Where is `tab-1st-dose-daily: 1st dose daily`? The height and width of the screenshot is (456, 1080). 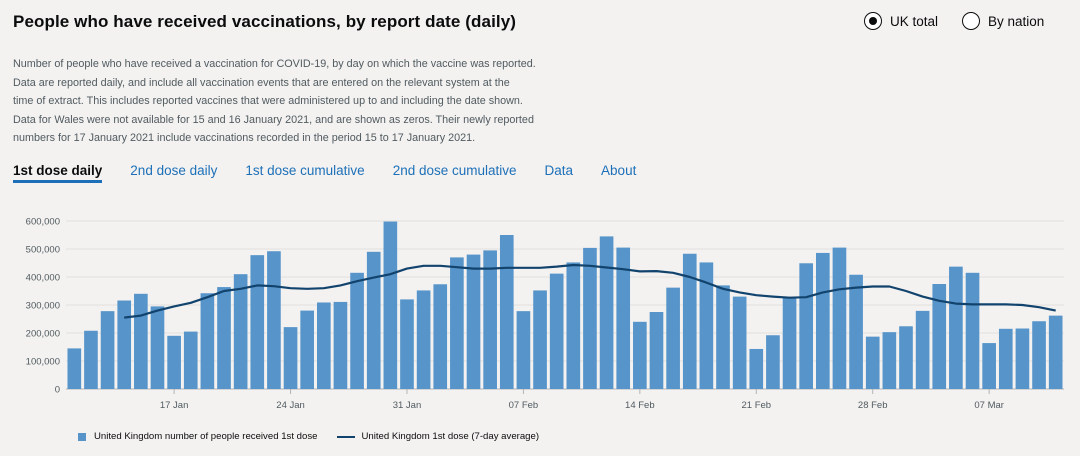 tab-1st-dose-daily: 1st dose daily is located at coordinates (58, 173).